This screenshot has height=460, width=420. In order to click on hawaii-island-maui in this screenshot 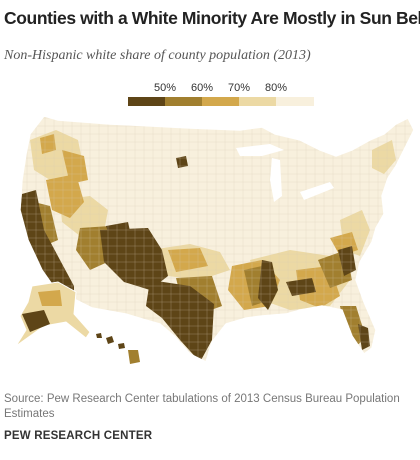, I will do `click(121, 346)`.